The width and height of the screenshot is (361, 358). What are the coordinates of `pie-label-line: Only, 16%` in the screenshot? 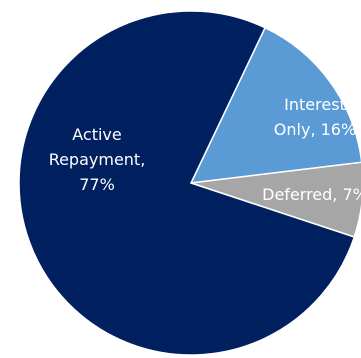 It's located at (315, 129).